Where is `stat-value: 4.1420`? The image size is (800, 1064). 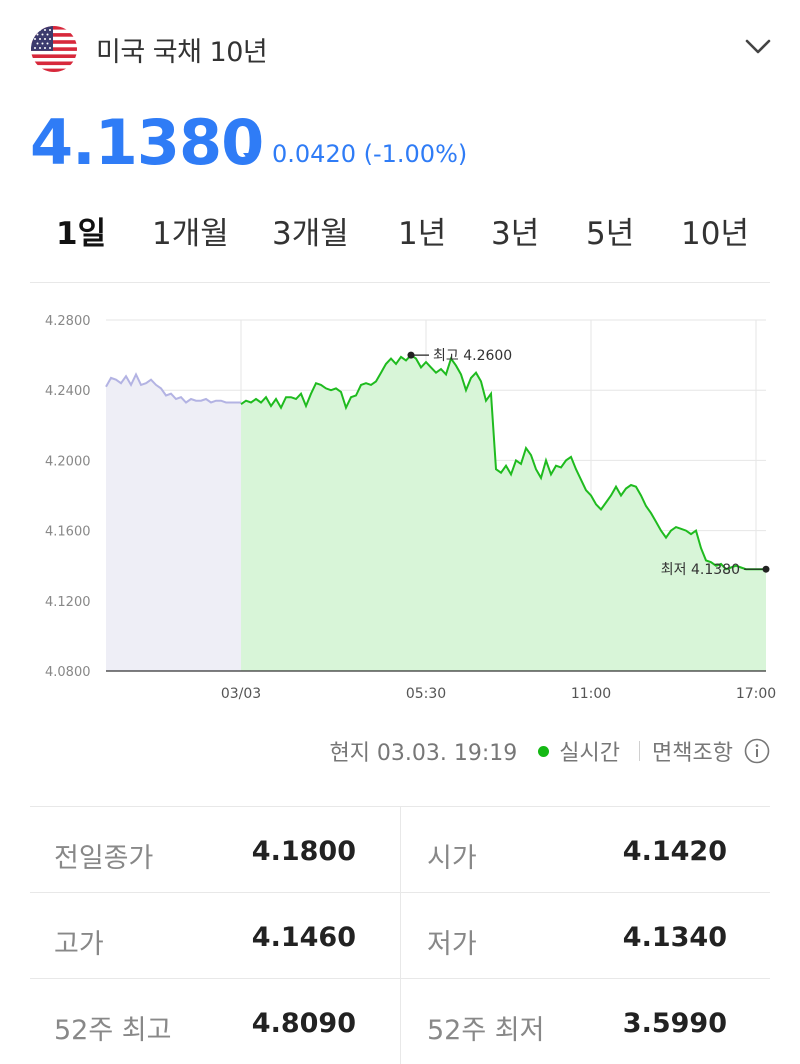
stat-value: 4.1420 is located at coordinates (674, 851).